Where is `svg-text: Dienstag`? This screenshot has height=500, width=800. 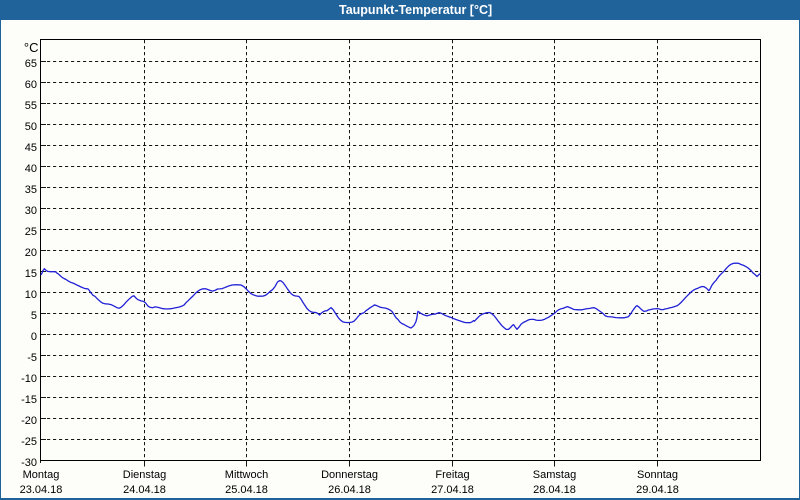
svg-text: Dienstag is located at coordinates (144, 475).